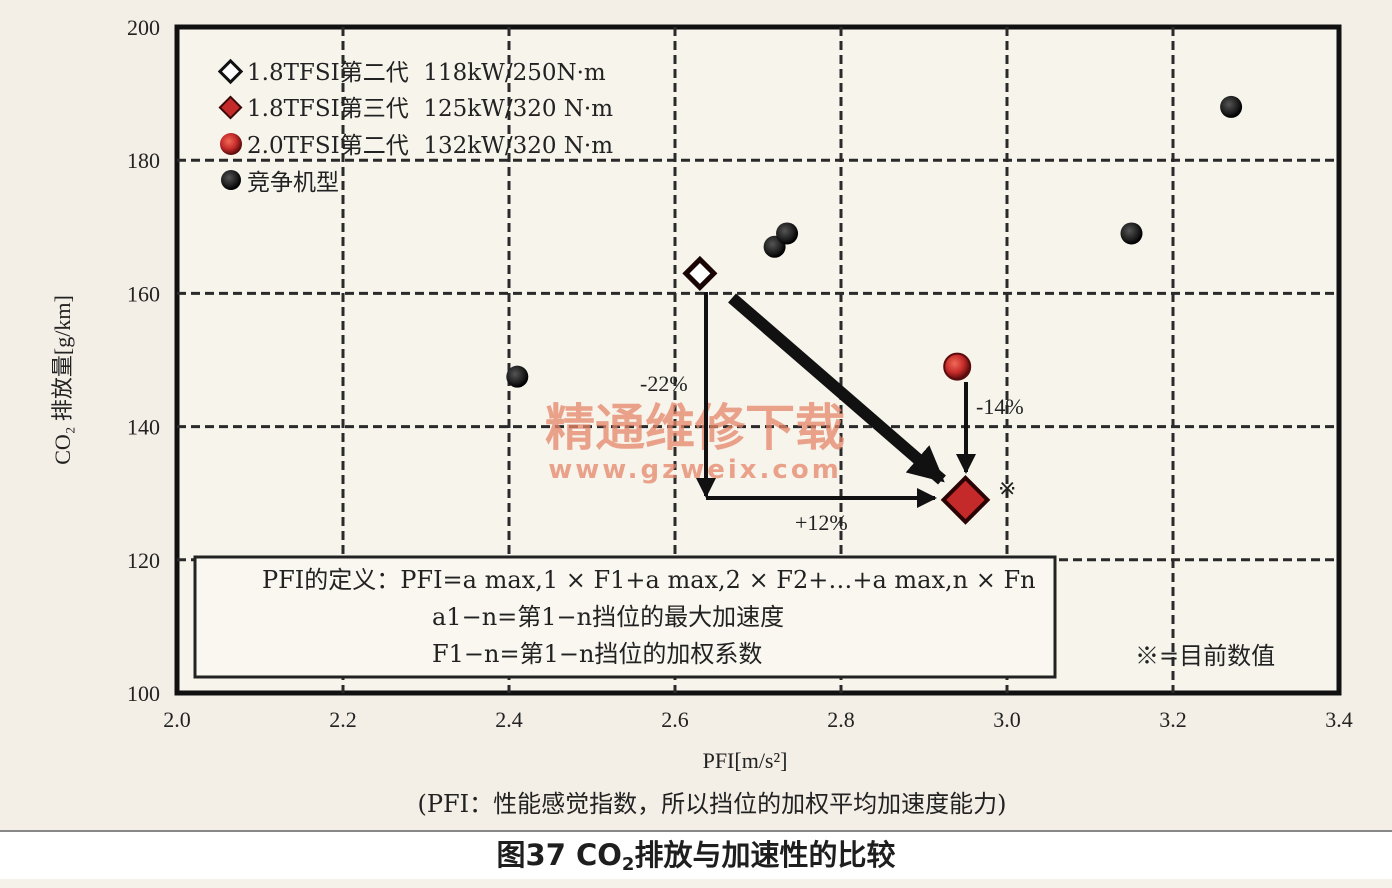 The height and width of the screenshot is (888, 1392). What do you see at coordinates (231, 144) in the screenshot?
I see `red-circle-icon` at bounding box center [231, 144].